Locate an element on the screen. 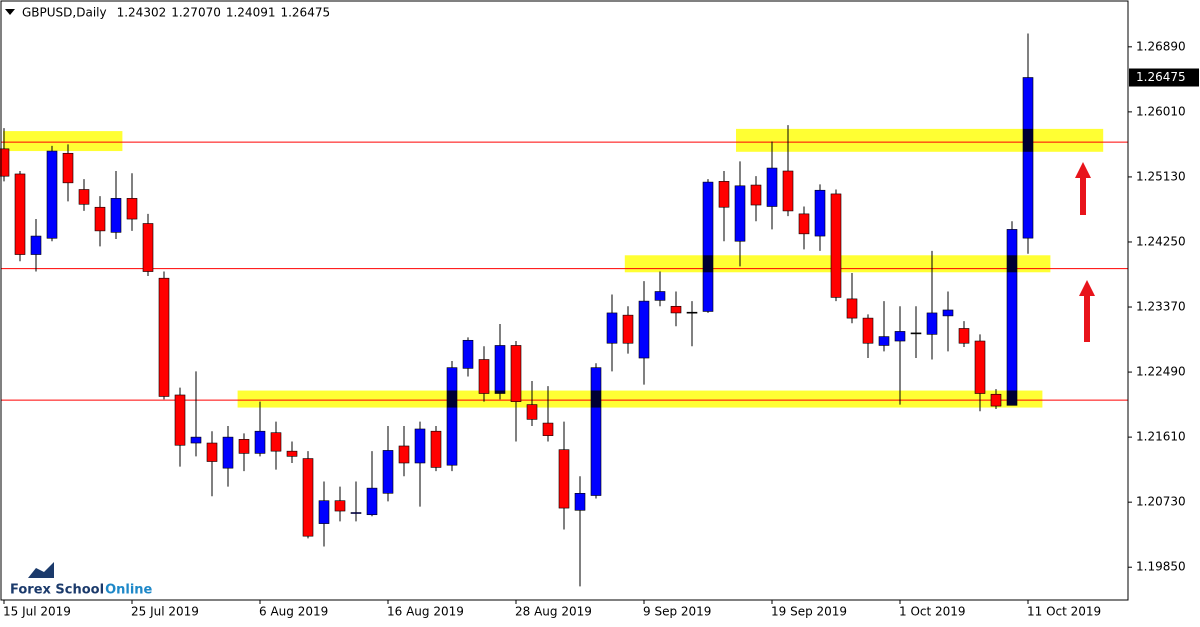 This screenshot has height=627, width=1200. y-tick-label: 1.21610 is located at coordinates (1161, 437).